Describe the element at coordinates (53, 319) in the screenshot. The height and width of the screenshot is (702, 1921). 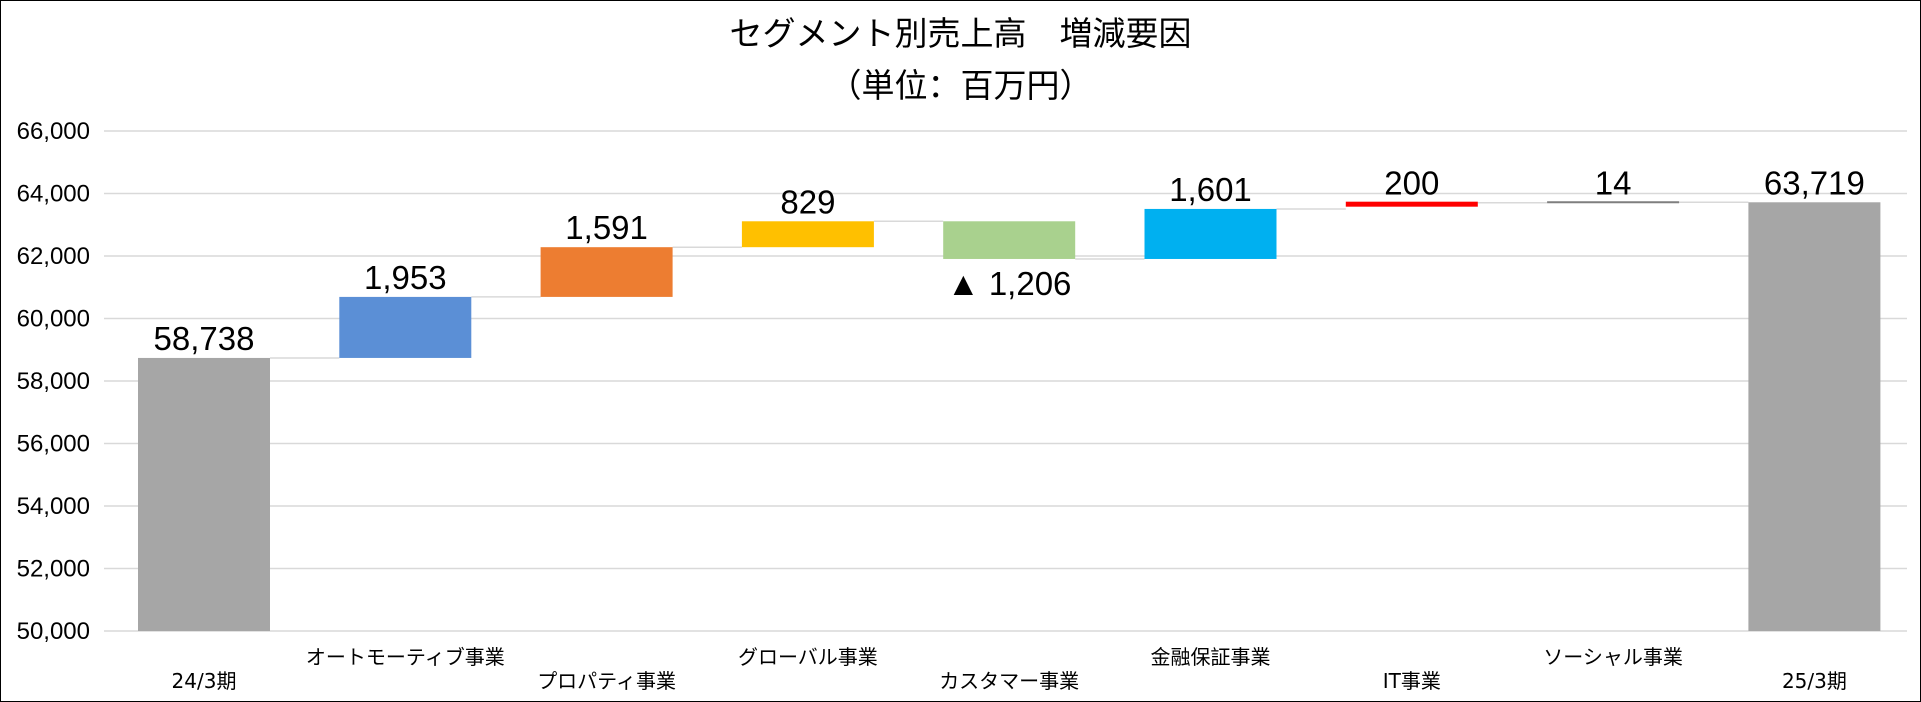
I see `y-tick-label: 60,000` at that location.